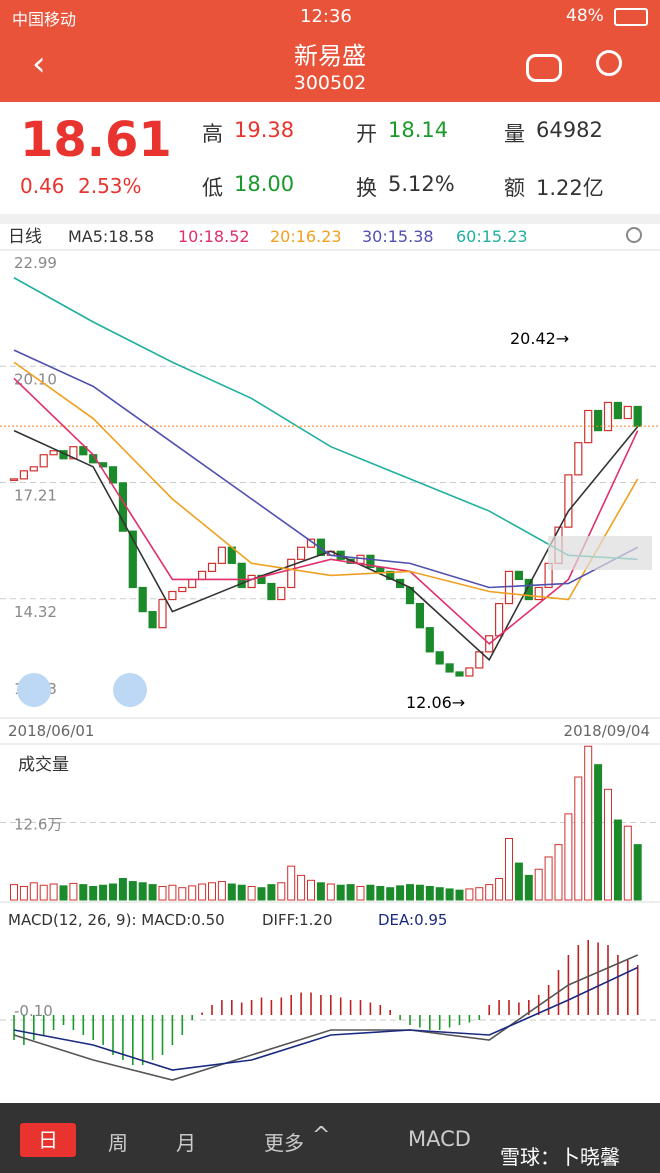 This screenshot has height=1173, width=660. Describe the element at coordinates (634, 235) in the screenshot. I see `settings-icon` at that location.